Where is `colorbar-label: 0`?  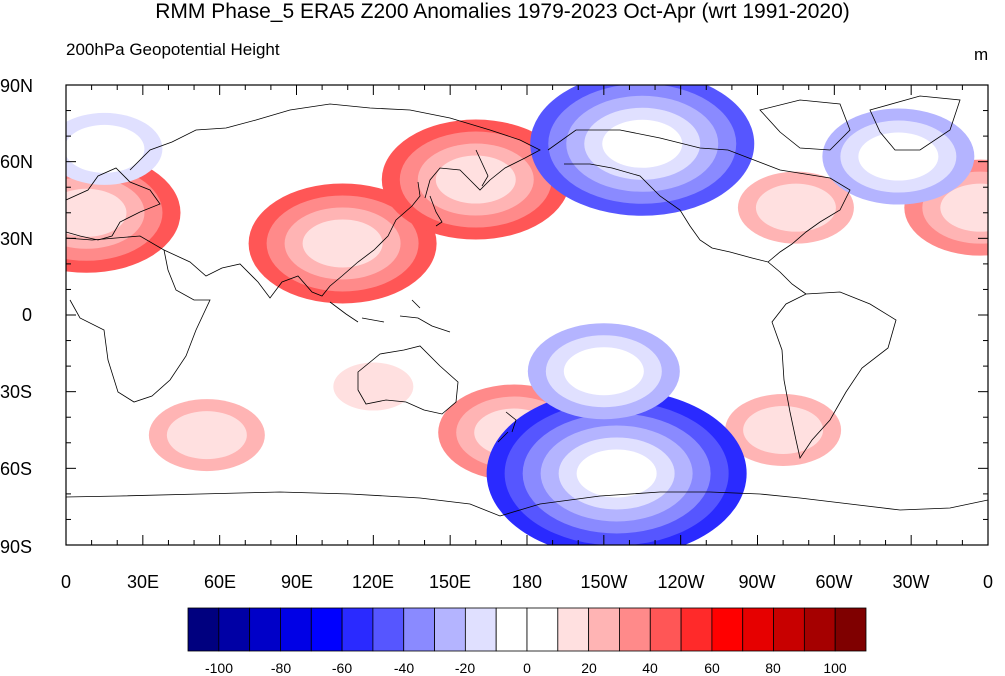
colorbar-label: 0 is located at coordinates (527, 668).